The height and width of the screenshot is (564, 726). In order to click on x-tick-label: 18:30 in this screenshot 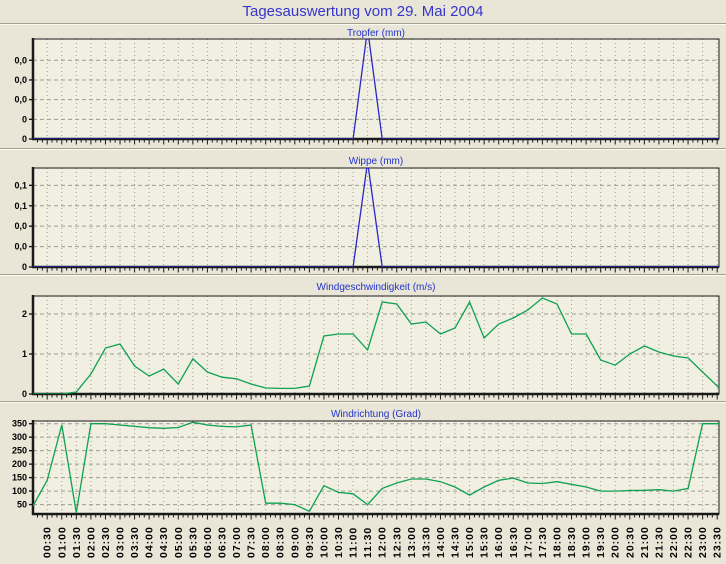, I will do `click(572, 542)`.